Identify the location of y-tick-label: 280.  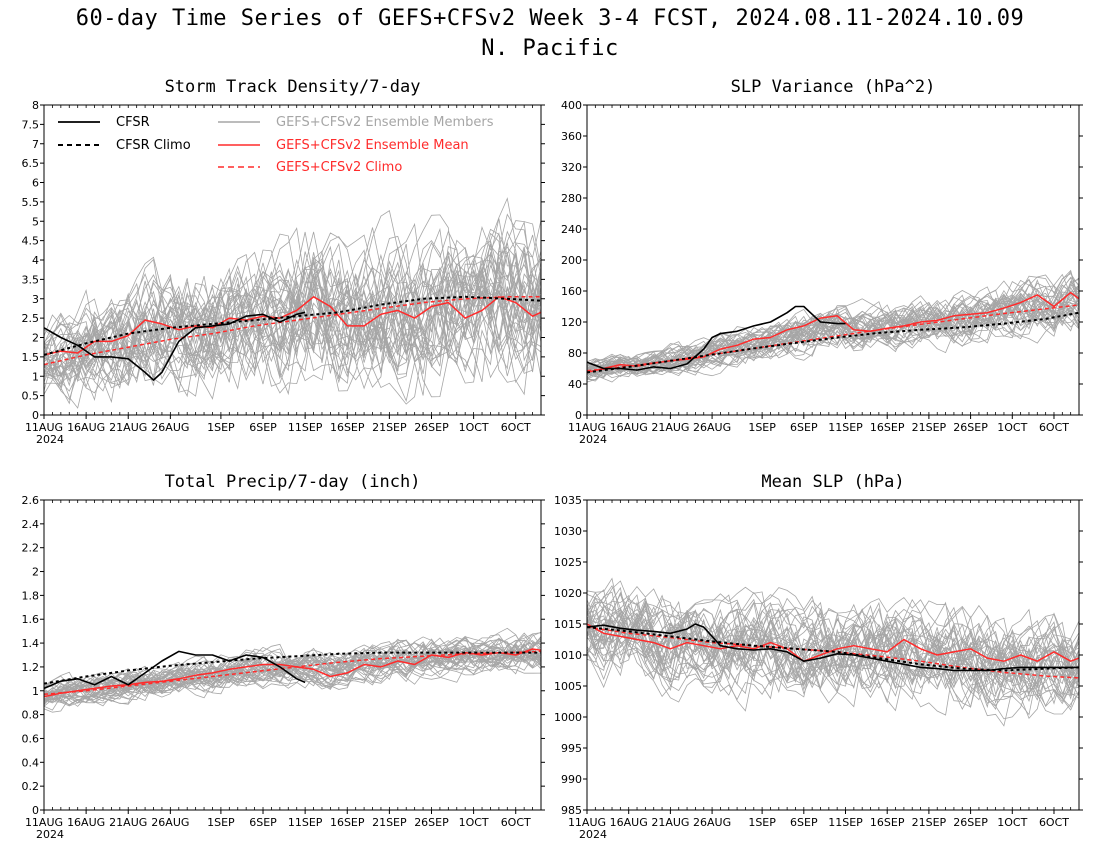
(571, 198).